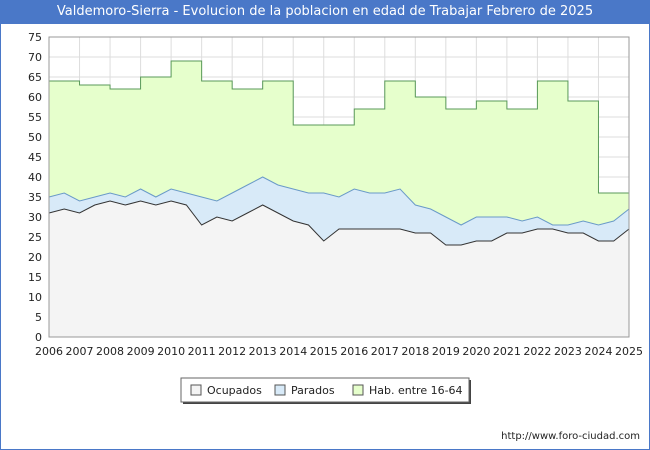  Describe the element at coordinates (35, 277) in the screenshot. I see `y-tick-label: 15` at that location.